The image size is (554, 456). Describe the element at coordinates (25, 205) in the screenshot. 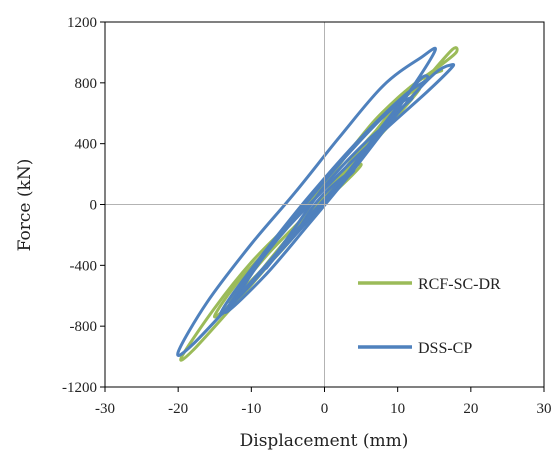

I see `y-axis-title: Force (kN)` at that location.